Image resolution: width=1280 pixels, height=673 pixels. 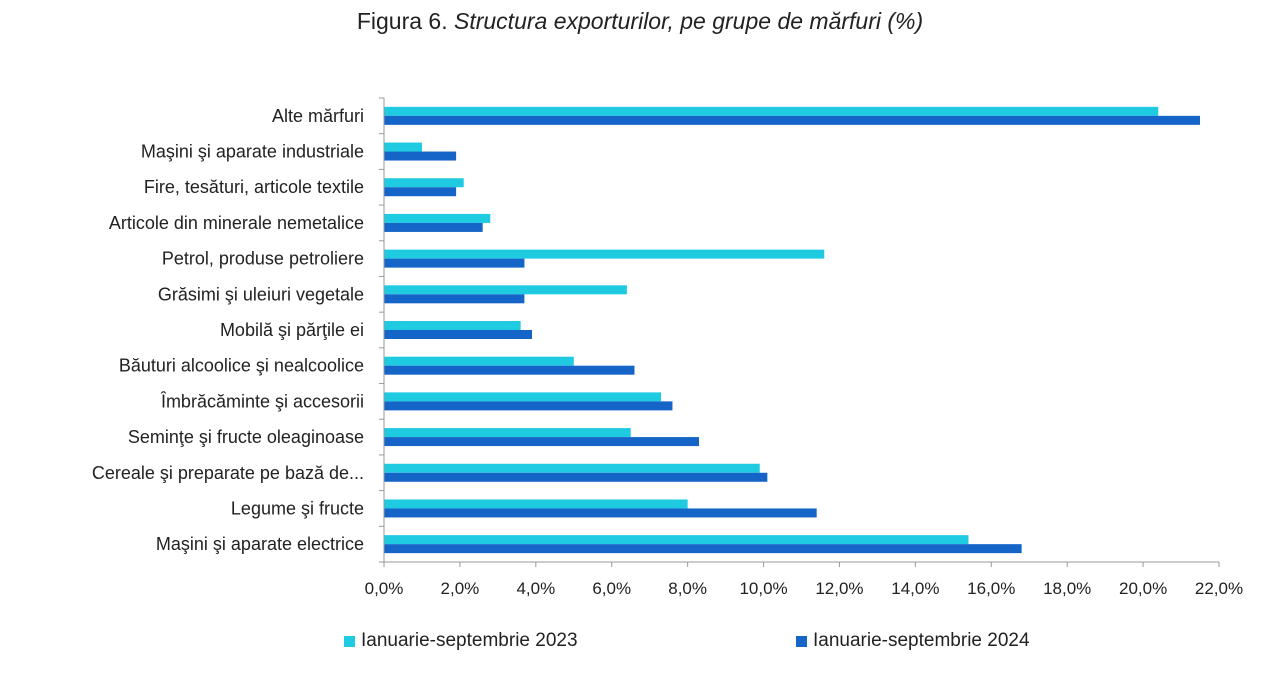 What do you see at coordinates (349, 641) in the screenshot?
I see `legend-swatch-2023` at bounding box center [349, 641].